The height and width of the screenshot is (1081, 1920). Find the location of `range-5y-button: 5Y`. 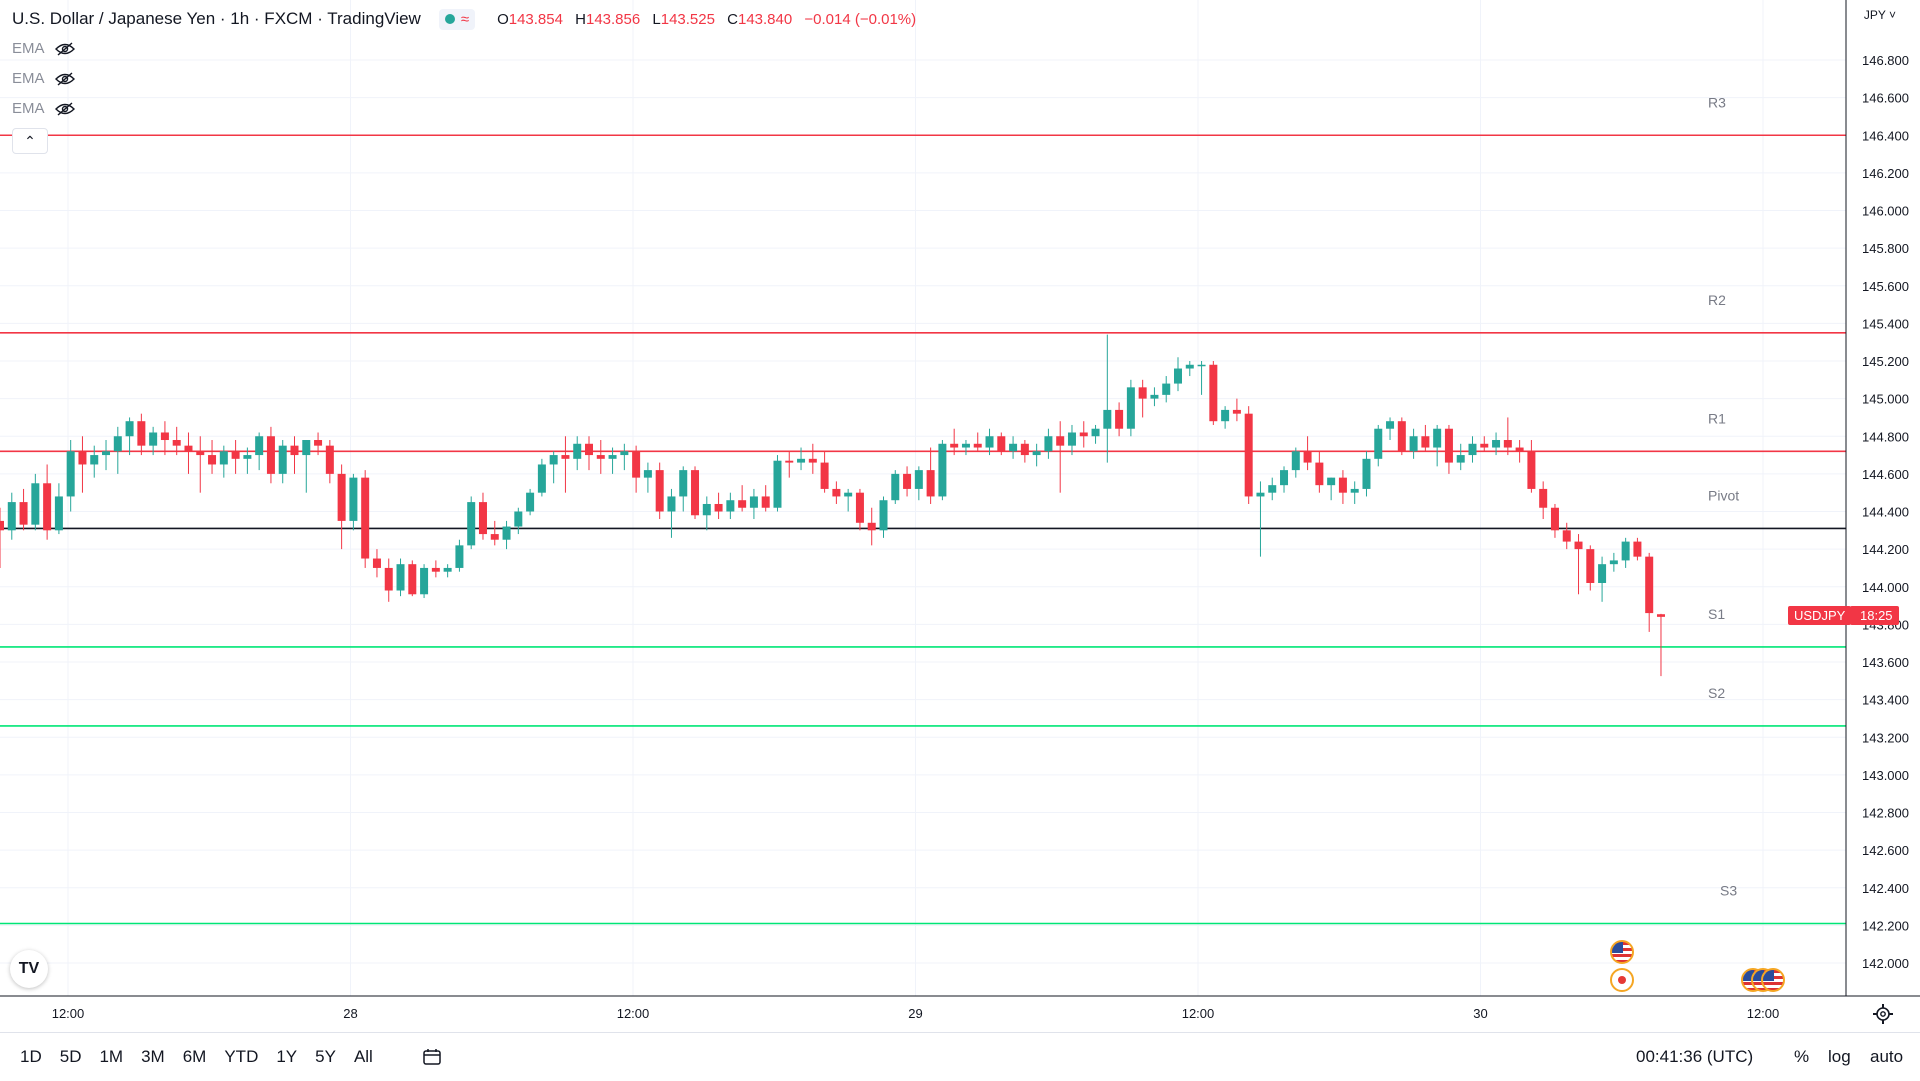

range-5y-button: 5Y is located at coordinates (325, 1056).